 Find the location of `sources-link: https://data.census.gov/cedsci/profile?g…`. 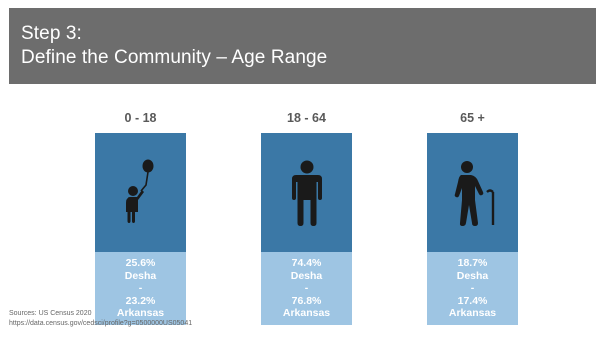

sources-link: https://data.census.gov/cedsci/profile?g… is located at coordinates (101, 323).